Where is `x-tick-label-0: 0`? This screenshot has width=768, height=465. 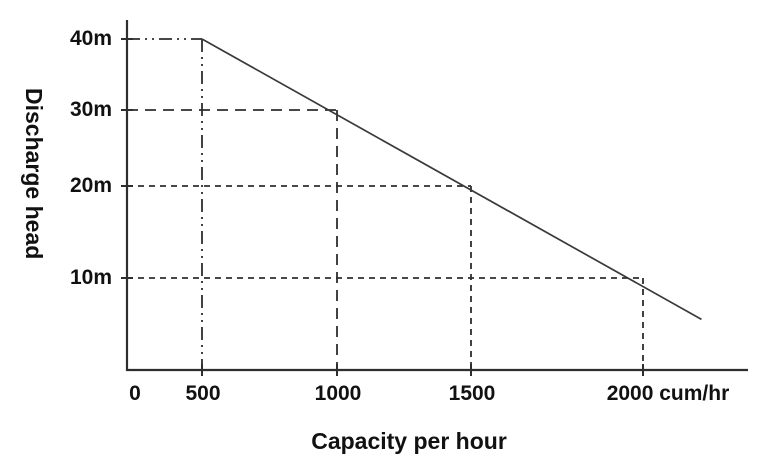
x-tick-label-0: 0 is located at coordinates (135, 393).